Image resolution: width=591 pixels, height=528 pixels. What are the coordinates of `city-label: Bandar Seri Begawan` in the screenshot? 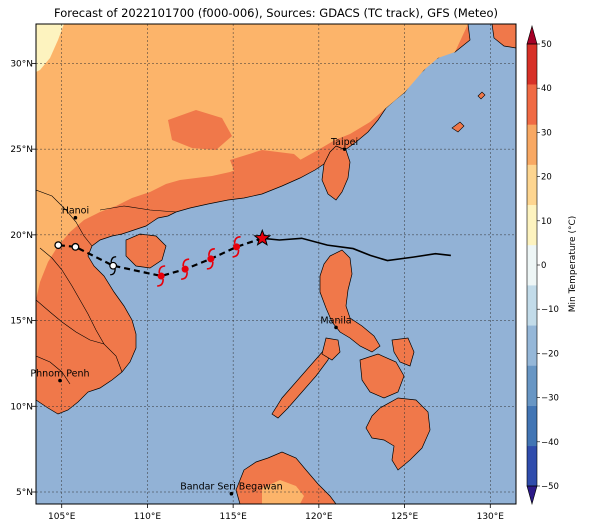 It's located at (231, 487).